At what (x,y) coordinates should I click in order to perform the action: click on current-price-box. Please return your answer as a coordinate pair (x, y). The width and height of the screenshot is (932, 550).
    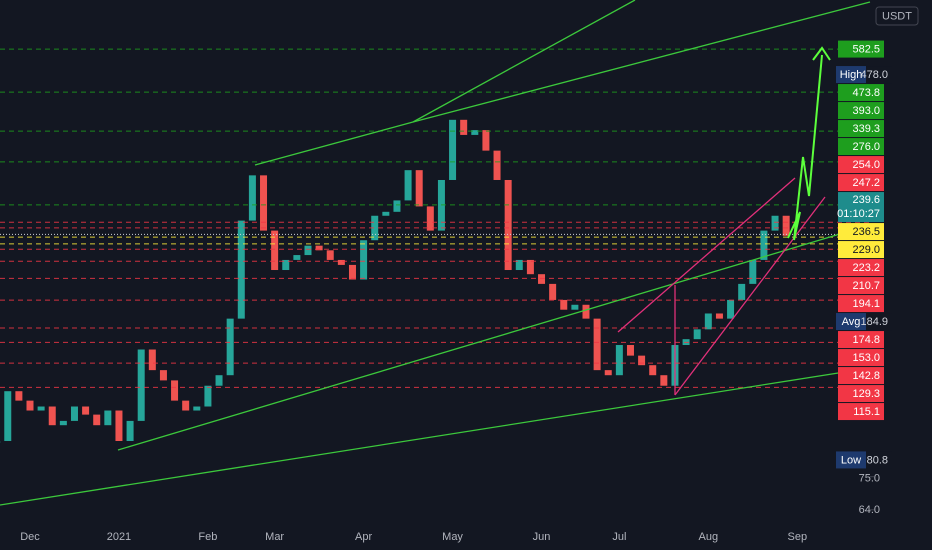
    Looking at the image, I should click on (861, 207).